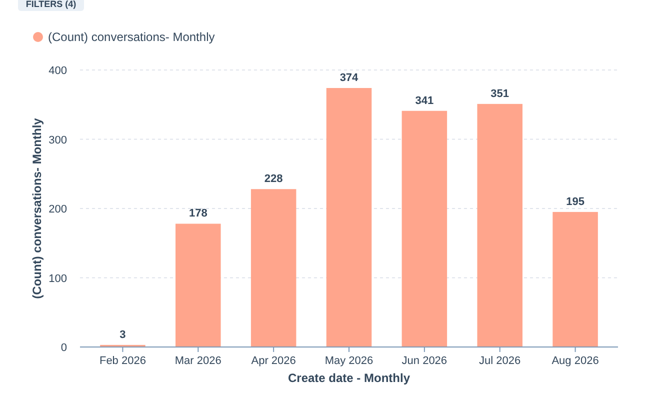 Image resolution: width=670 pixels, height=393 pixels. Describe the element at coordinates (273, 179) in the screenshot. I see `data-label: 228` at that location.